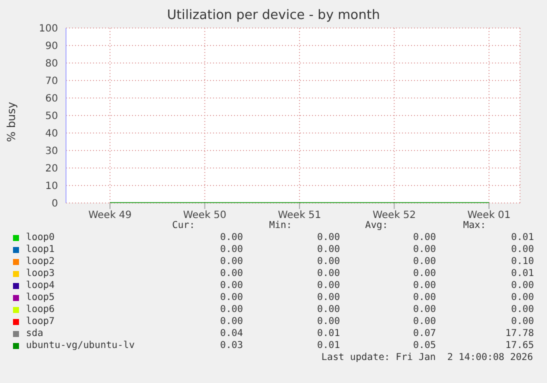  Describe the element at coordinates (231, 333) in the screenshot. I see `text: 0.04` at that location.